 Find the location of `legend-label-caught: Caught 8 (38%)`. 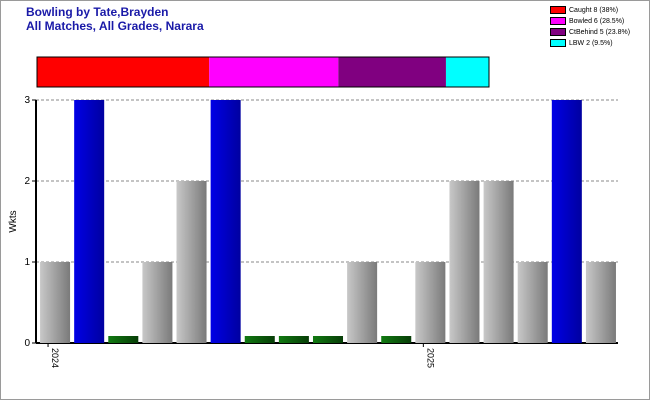

legend-label-caught: Caught 8 (38%) is located at coordinates (594, 10).